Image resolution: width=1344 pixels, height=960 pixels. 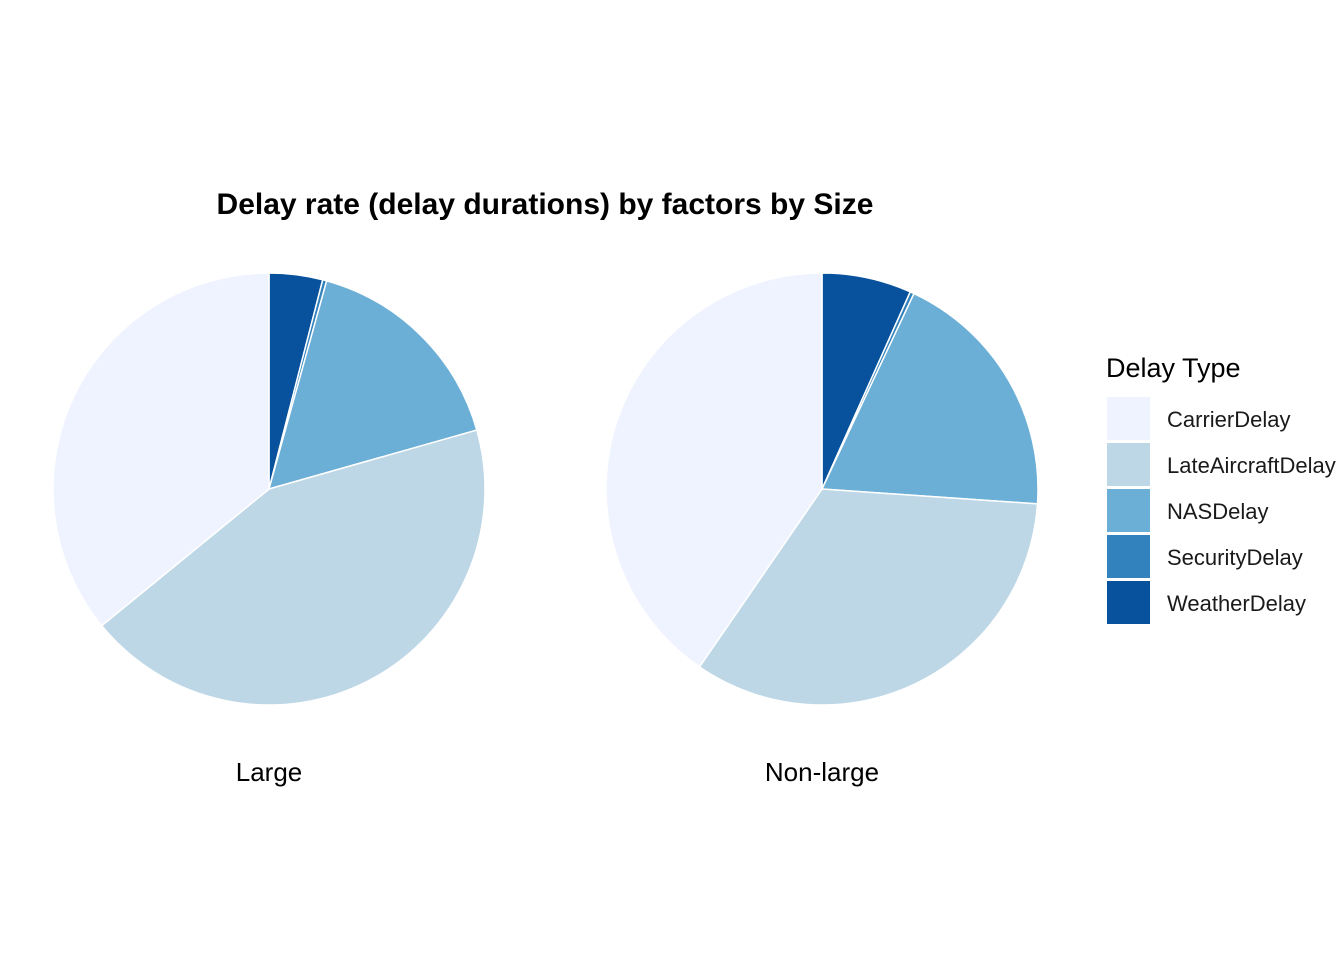 I want to click on legend-label-carrier-delay: CarrierDelay, so click(x=1228, y=419).